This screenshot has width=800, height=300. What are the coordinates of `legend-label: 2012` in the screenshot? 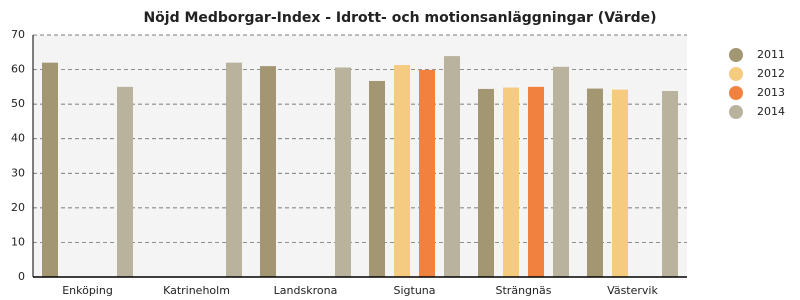 It's located at (771, 73).